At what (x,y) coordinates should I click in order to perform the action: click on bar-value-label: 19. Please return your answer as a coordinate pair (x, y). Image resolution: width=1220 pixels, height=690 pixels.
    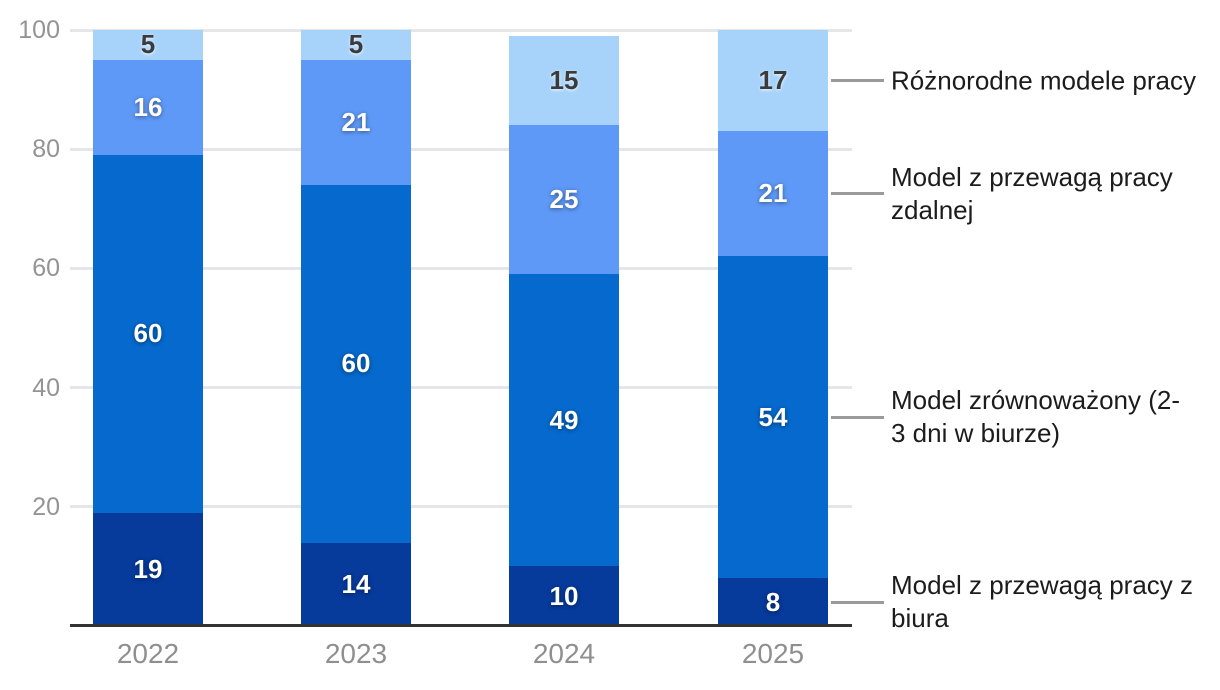
    Looking at the image, I should click on (148, 568).